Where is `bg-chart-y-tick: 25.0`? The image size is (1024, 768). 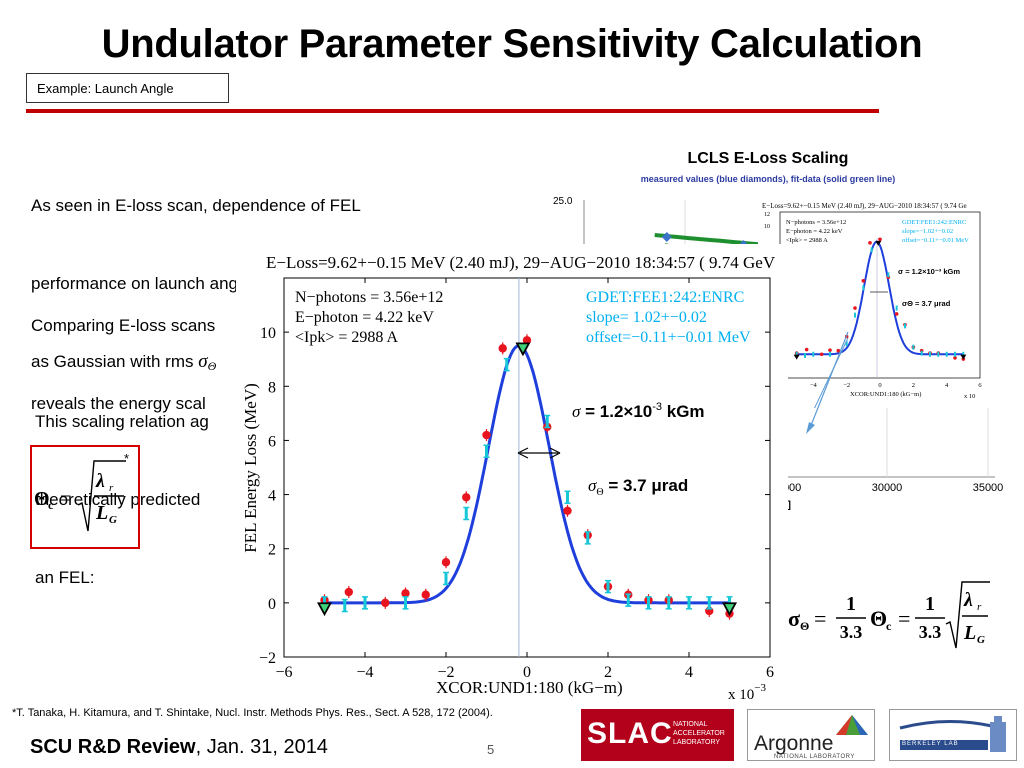 bg-chart-y-tick: 25.0 is located at coordinates (563, 201).